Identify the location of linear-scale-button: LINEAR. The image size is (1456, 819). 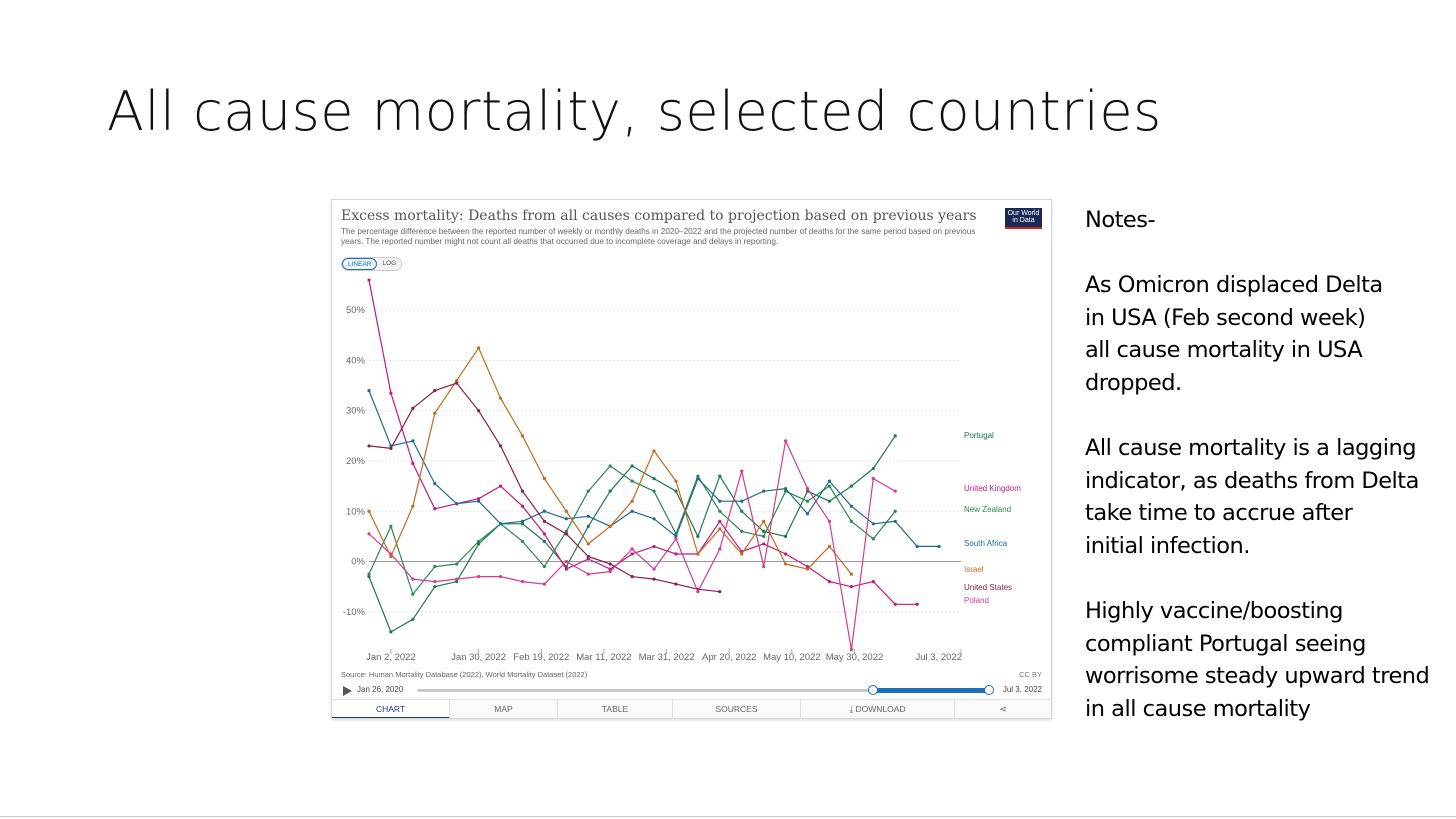
(360, 264).